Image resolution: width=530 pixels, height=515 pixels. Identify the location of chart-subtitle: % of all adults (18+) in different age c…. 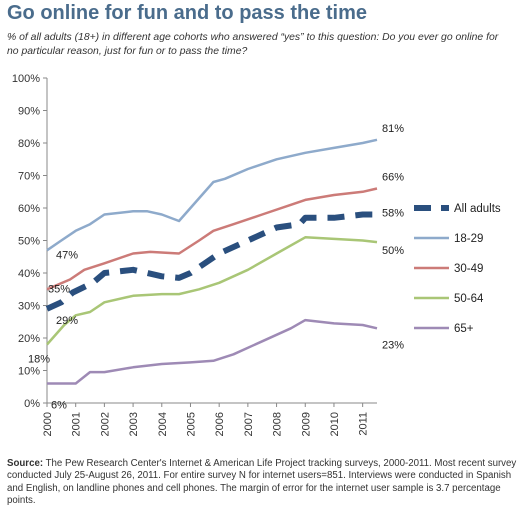
(253, 44).